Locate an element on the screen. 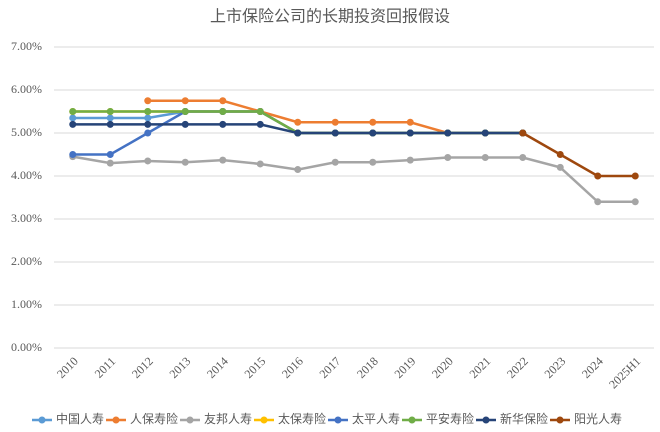 This screenshot has height=432, width=660. y-tick-label: 2.00% is located at coordinates (26, 261).